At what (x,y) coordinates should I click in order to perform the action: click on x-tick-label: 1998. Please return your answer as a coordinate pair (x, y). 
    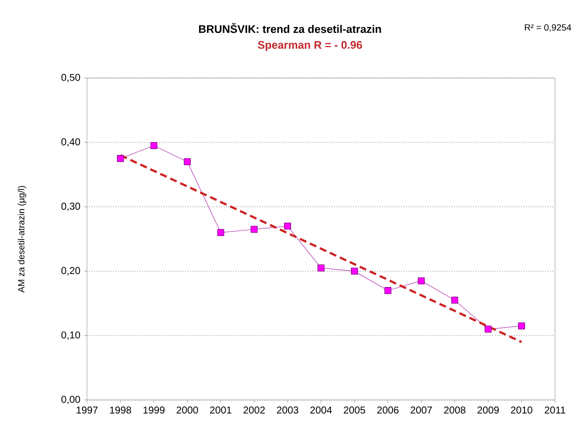
    Looking at the image, I should click on (121, 410).